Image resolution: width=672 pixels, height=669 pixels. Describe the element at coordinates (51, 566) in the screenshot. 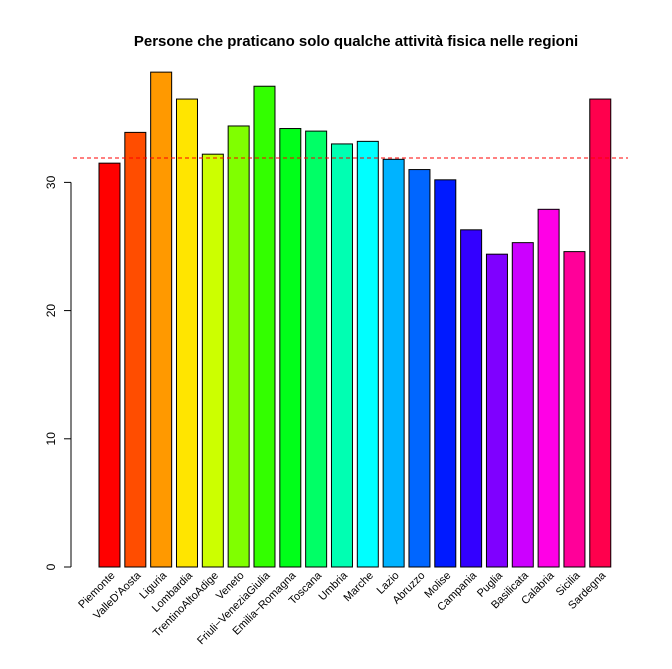

I see `y-tick-label: 0` at that location.